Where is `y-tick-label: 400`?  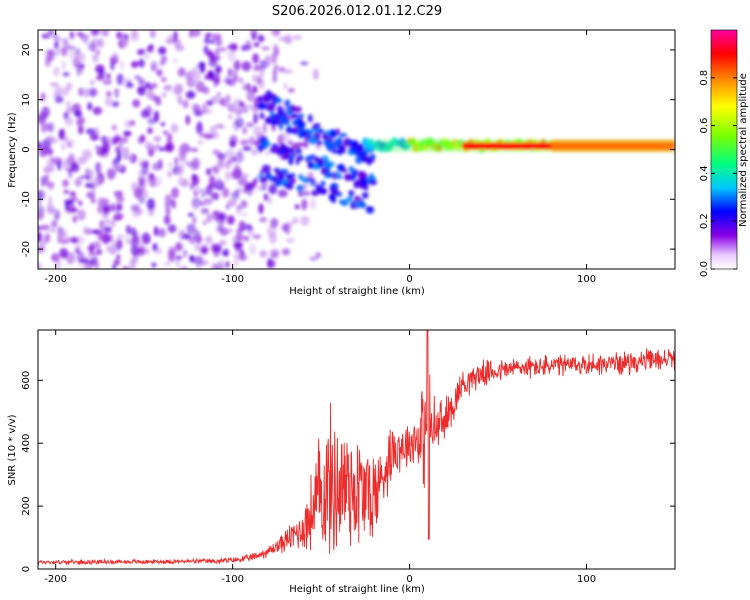
y-tick-label: 400 is located at coordinates (26, 443).